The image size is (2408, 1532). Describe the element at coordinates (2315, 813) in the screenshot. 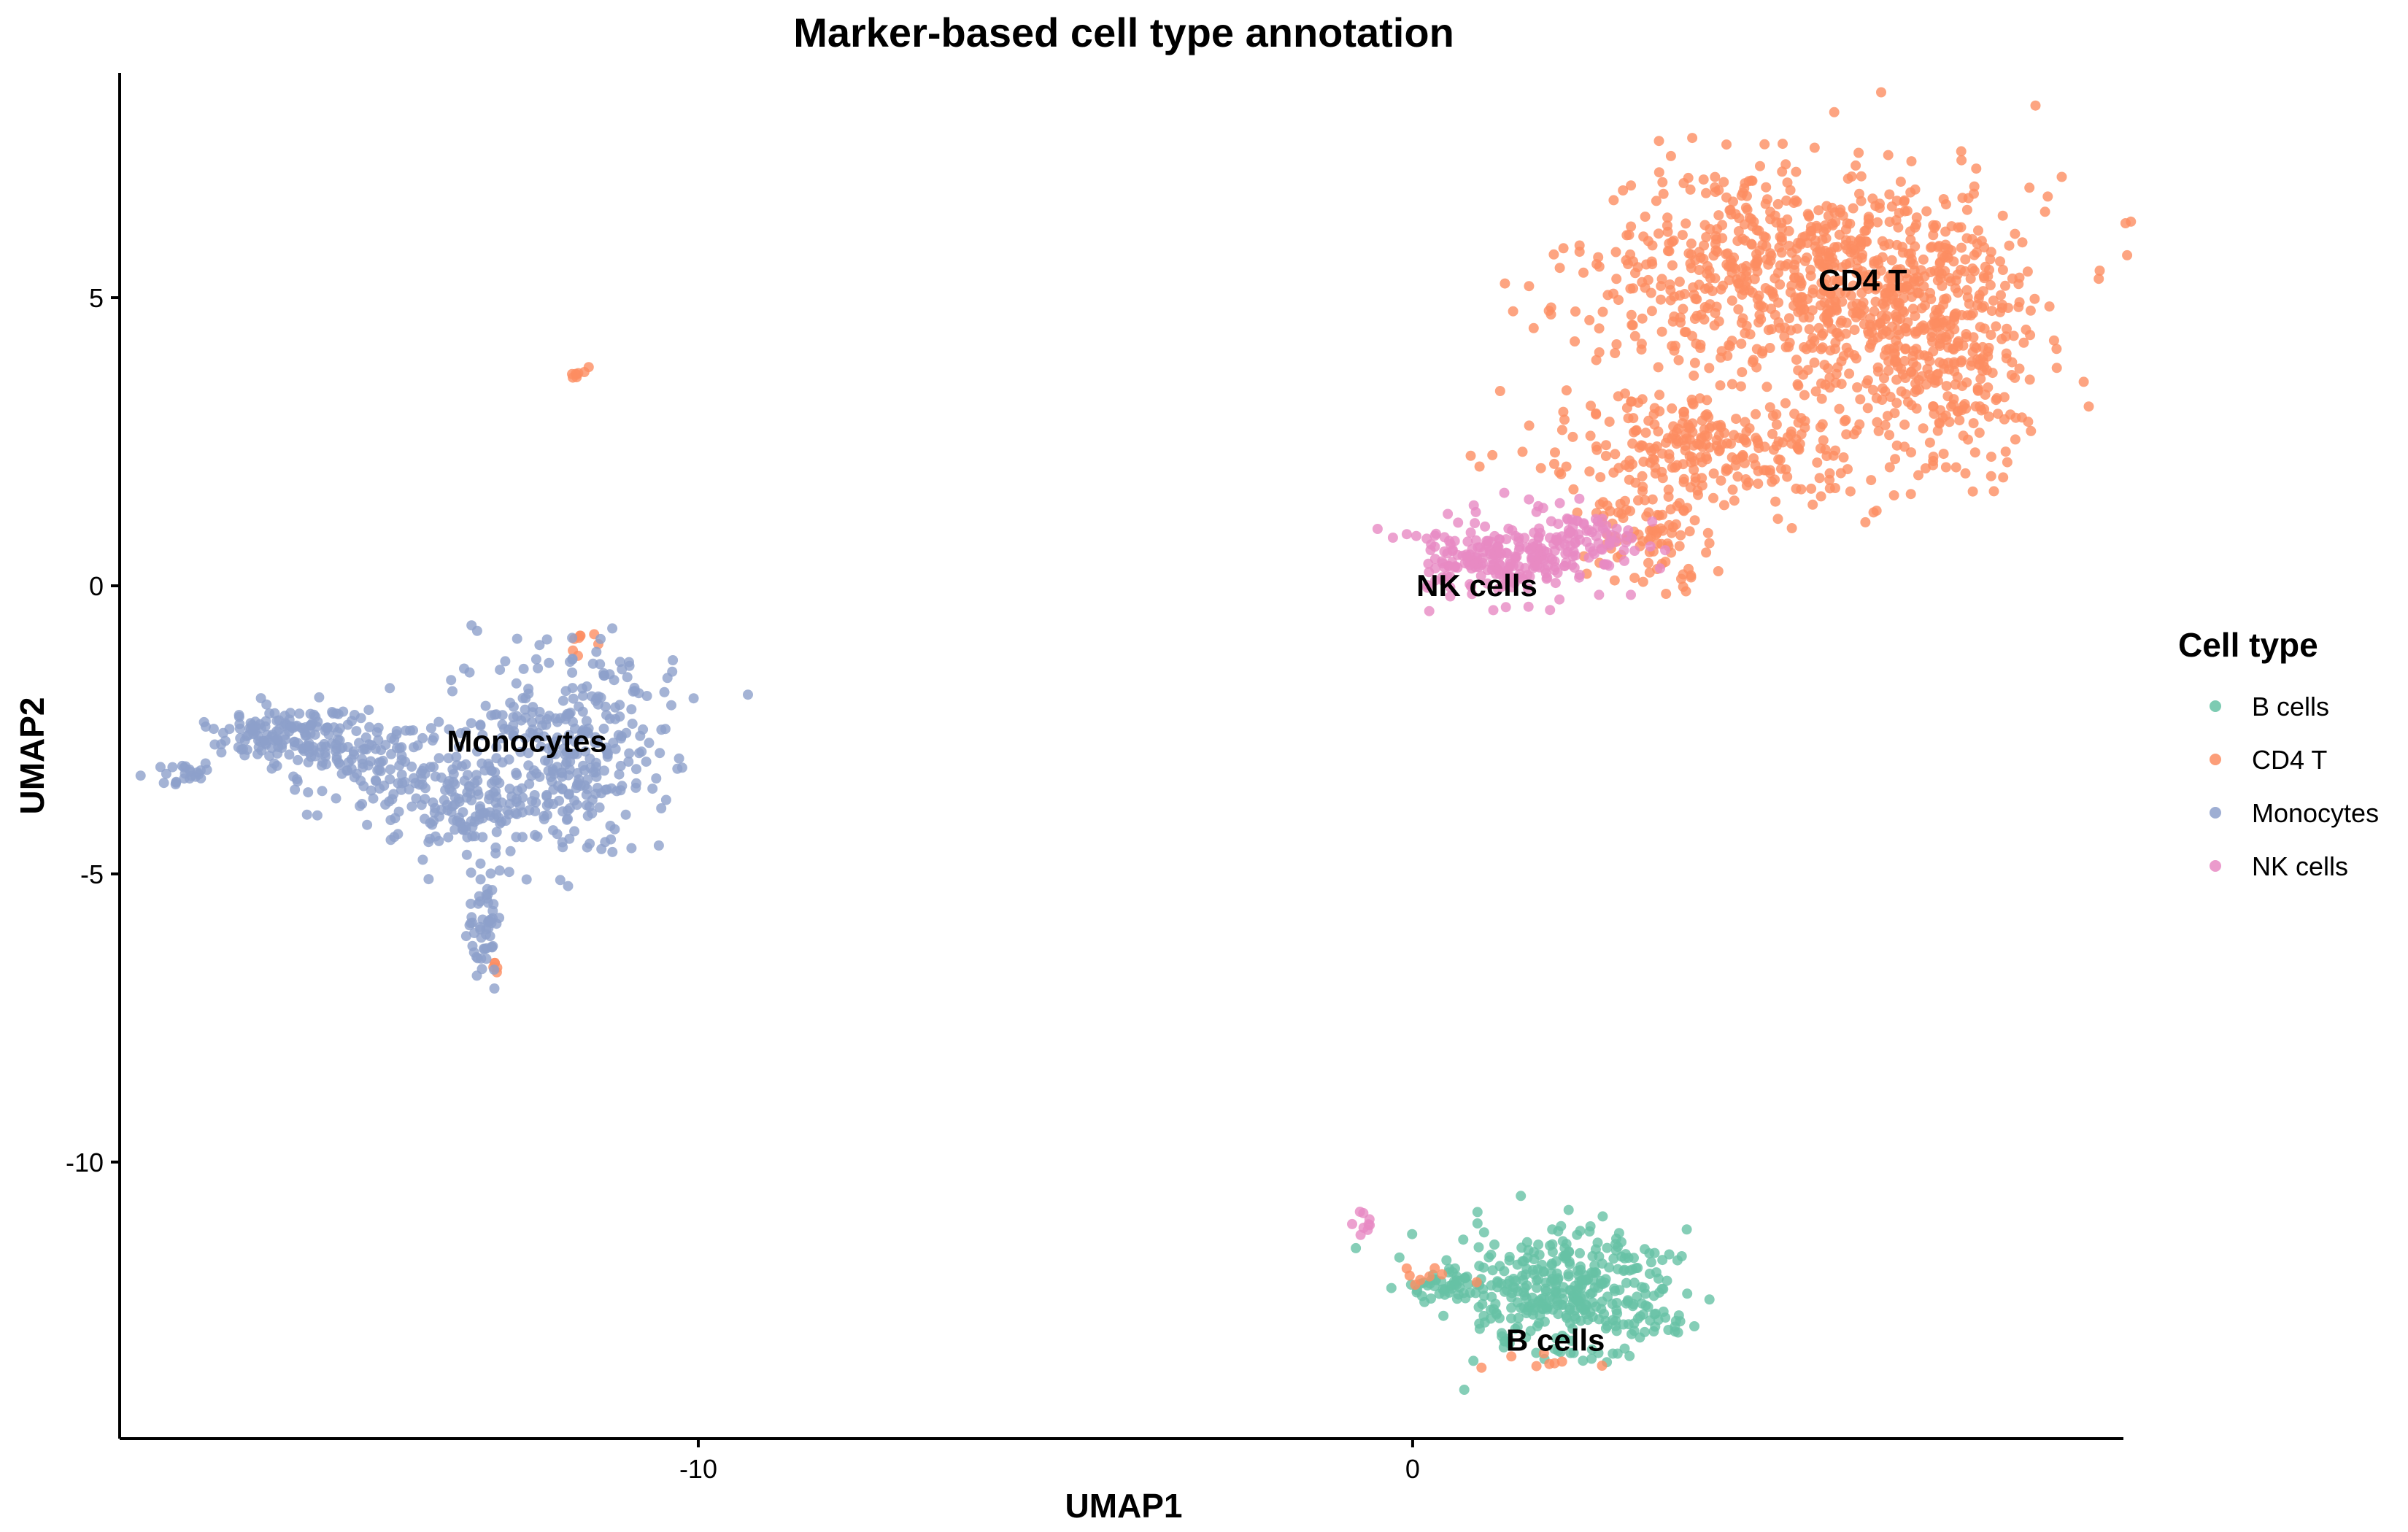

I see `legend-label: Monocytes` at that location.